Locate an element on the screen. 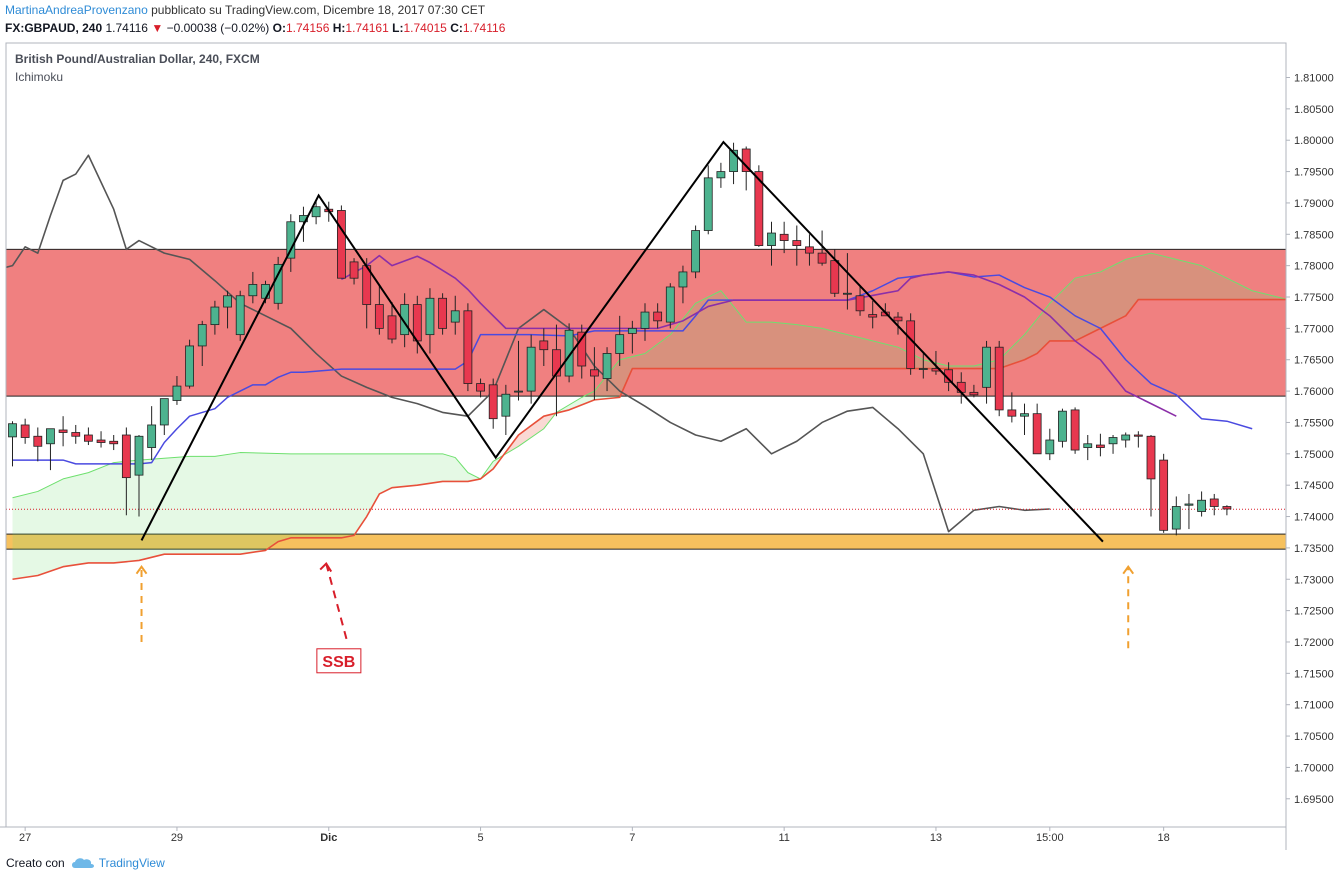 The height and width of the screenshot is (882, 1344). price-tick-label: 1.71500 is located at coordinates (1314, 674).